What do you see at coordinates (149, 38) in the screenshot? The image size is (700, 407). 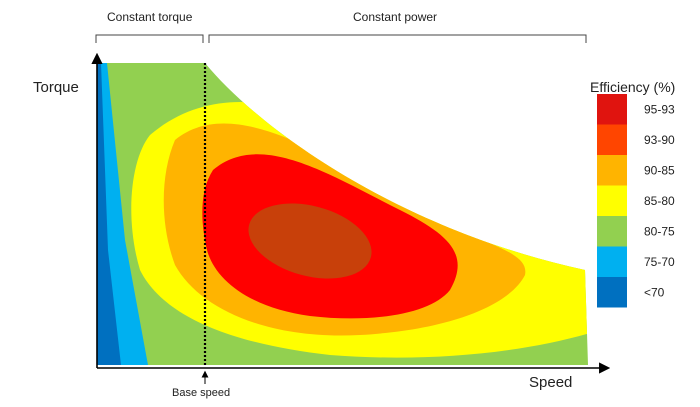 I see `constant-torque-bracket` at bounding box center [149, 38].